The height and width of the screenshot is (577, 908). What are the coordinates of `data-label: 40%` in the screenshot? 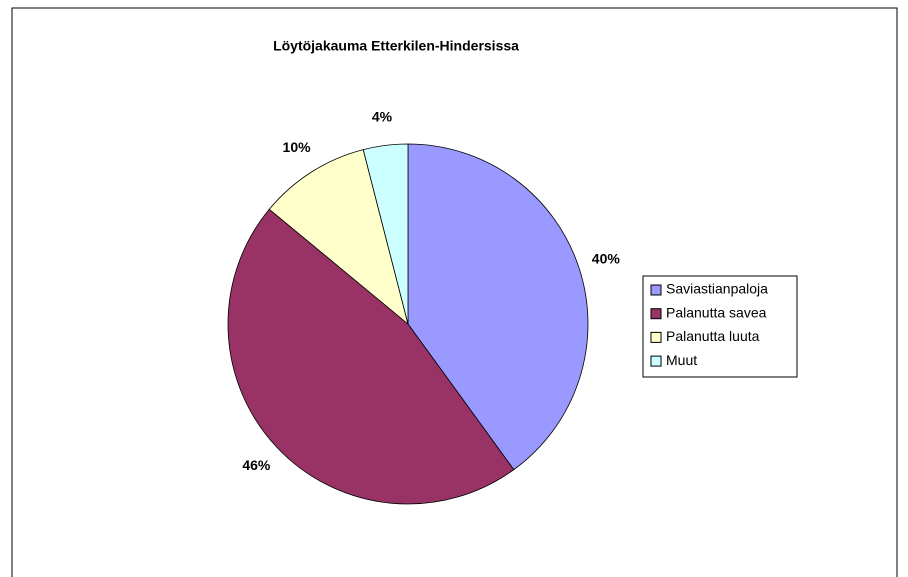 It's located at (606, 258).